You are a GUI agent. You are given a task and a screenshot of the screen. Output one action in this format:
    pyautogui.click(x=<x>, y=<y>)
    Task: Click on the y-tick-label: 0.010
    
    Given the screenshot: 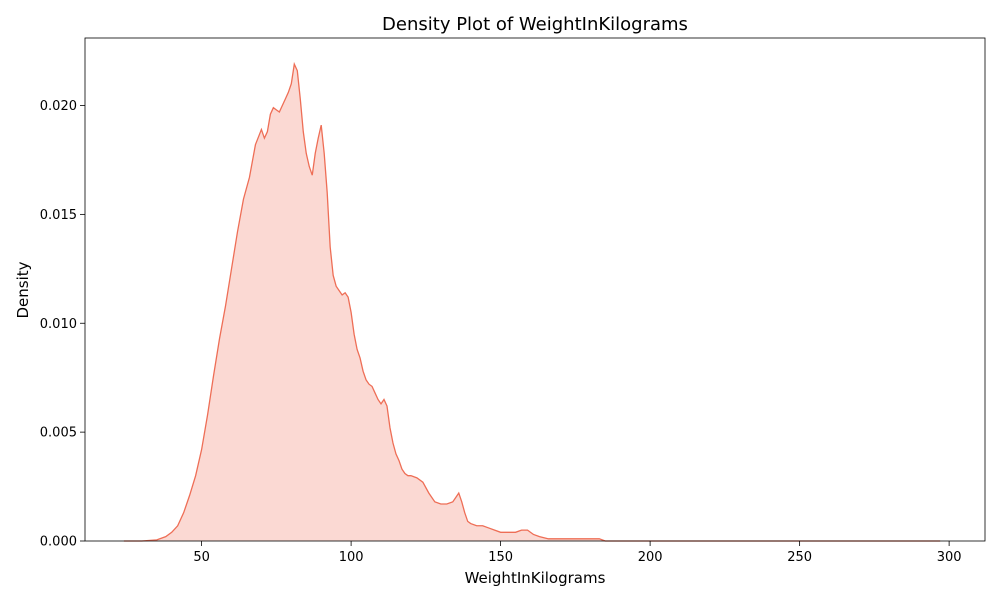 What is the action you would take?
    pyautogui.click(x=58, y=324)
    